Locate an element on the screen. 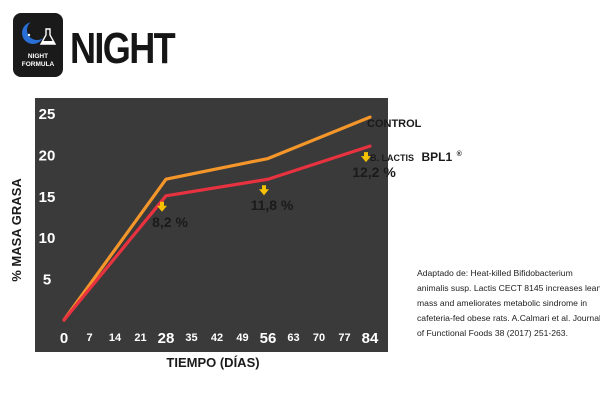 Image resolution: width=600 pixels, height=400 pixels. night-formula-logo: NIGHT FORMULA is located at coordinates (38, 45).